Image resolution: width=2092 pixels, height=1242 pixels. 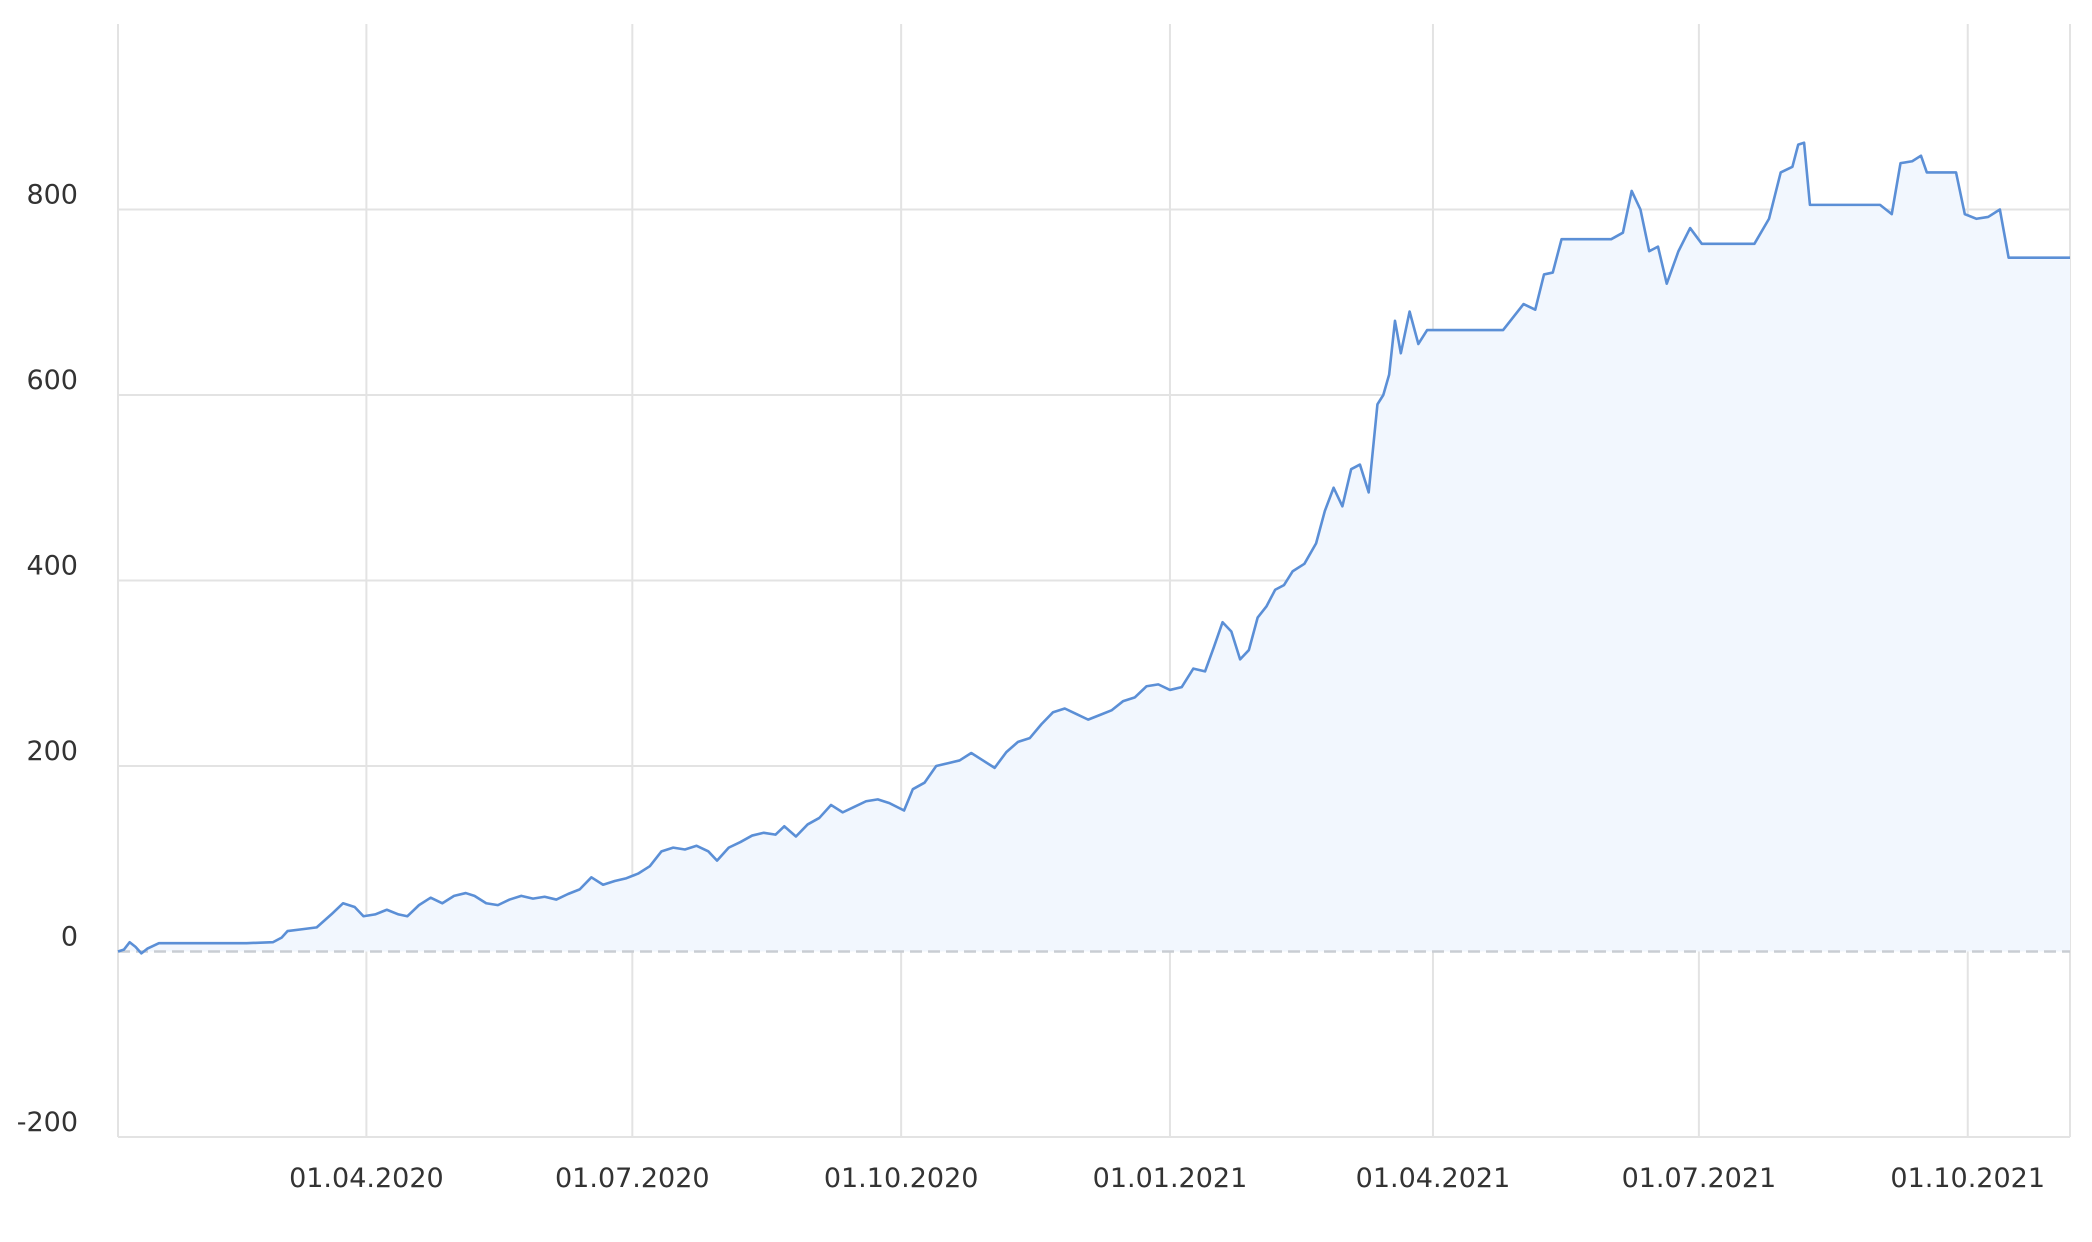 What do you see at coordinates (69, 937) in the screenshot?
I see `y-tick-label: 0` at bounding box center [69, 937].